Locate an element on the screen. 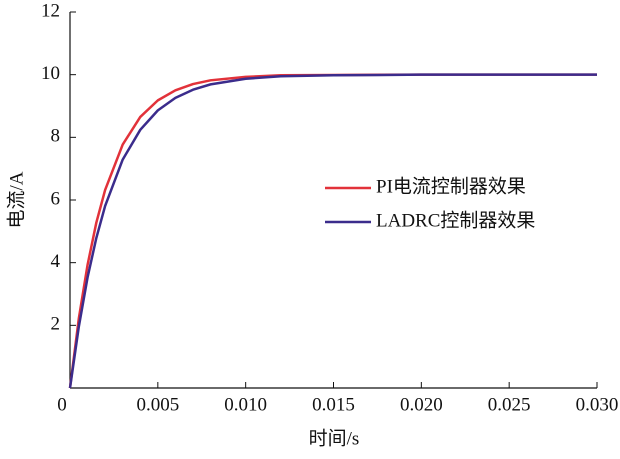 This screenshot has height=459, width=620. legend-label: LADRC控制器效果 is located at coordinates (455, 220).